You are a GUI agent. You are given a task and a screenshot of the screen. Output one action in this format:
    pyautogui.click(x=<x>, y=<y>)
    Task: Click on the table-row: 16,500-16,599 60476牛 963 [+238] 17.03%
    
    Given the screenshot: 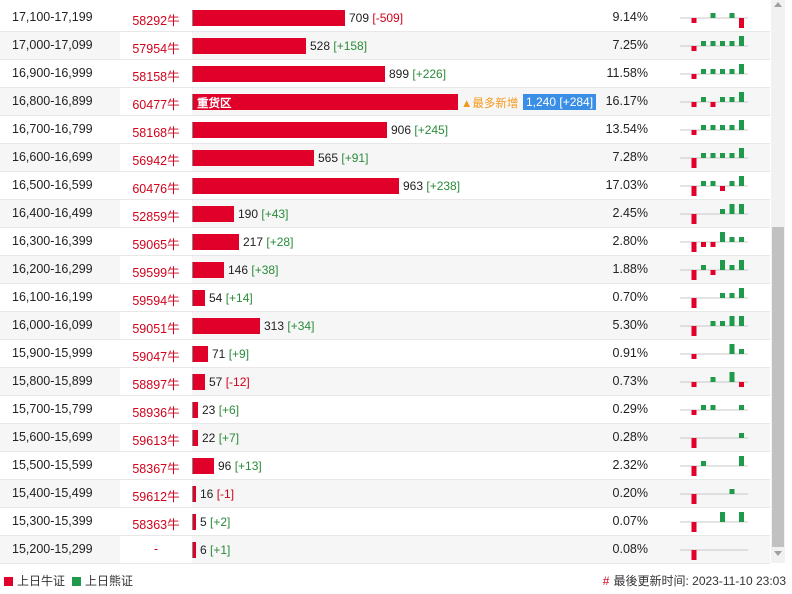 What is the action you would take?
    pyautogui.click(x=385, y=186)
    